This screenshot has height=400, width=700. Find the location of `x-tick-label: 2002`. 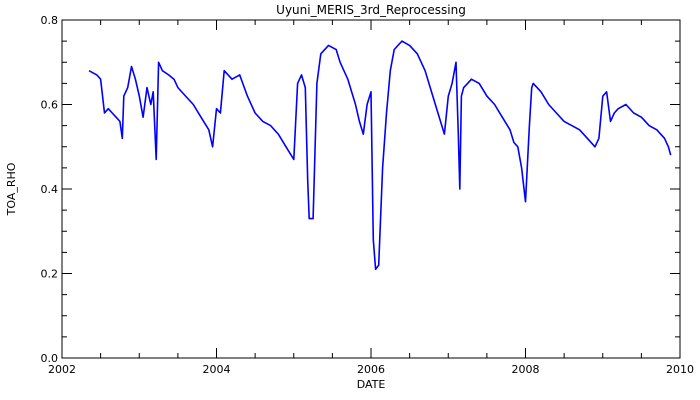

x-tick-label: 2002 is located at coordinates (62, 369).